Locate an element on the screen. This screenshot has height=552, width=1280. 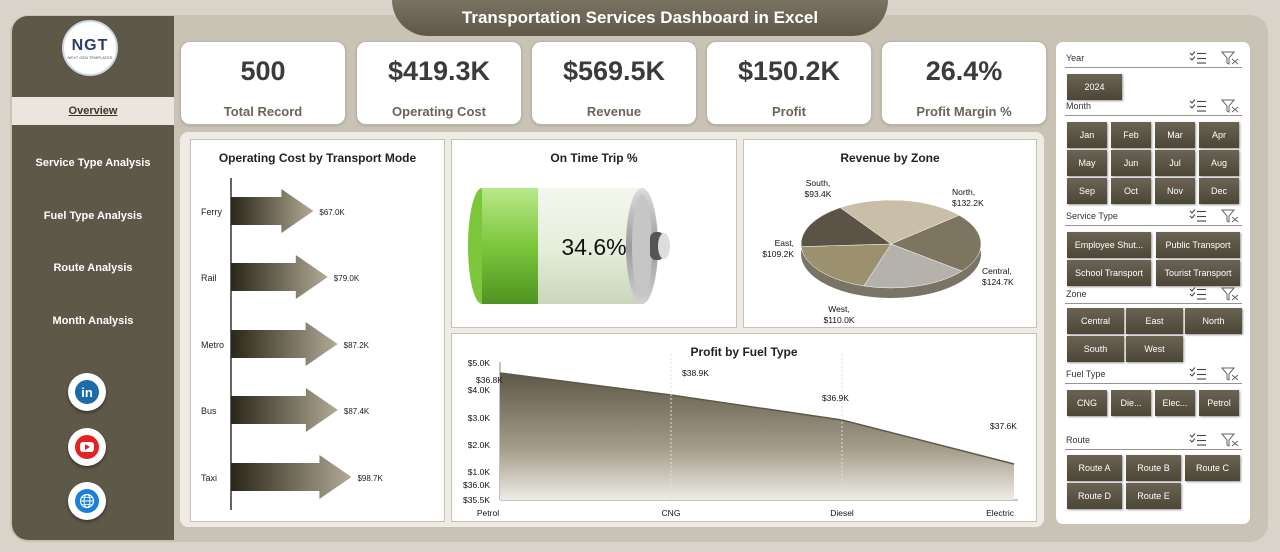
slicer-item-route: Route A is located at coordinates (1094, 468).